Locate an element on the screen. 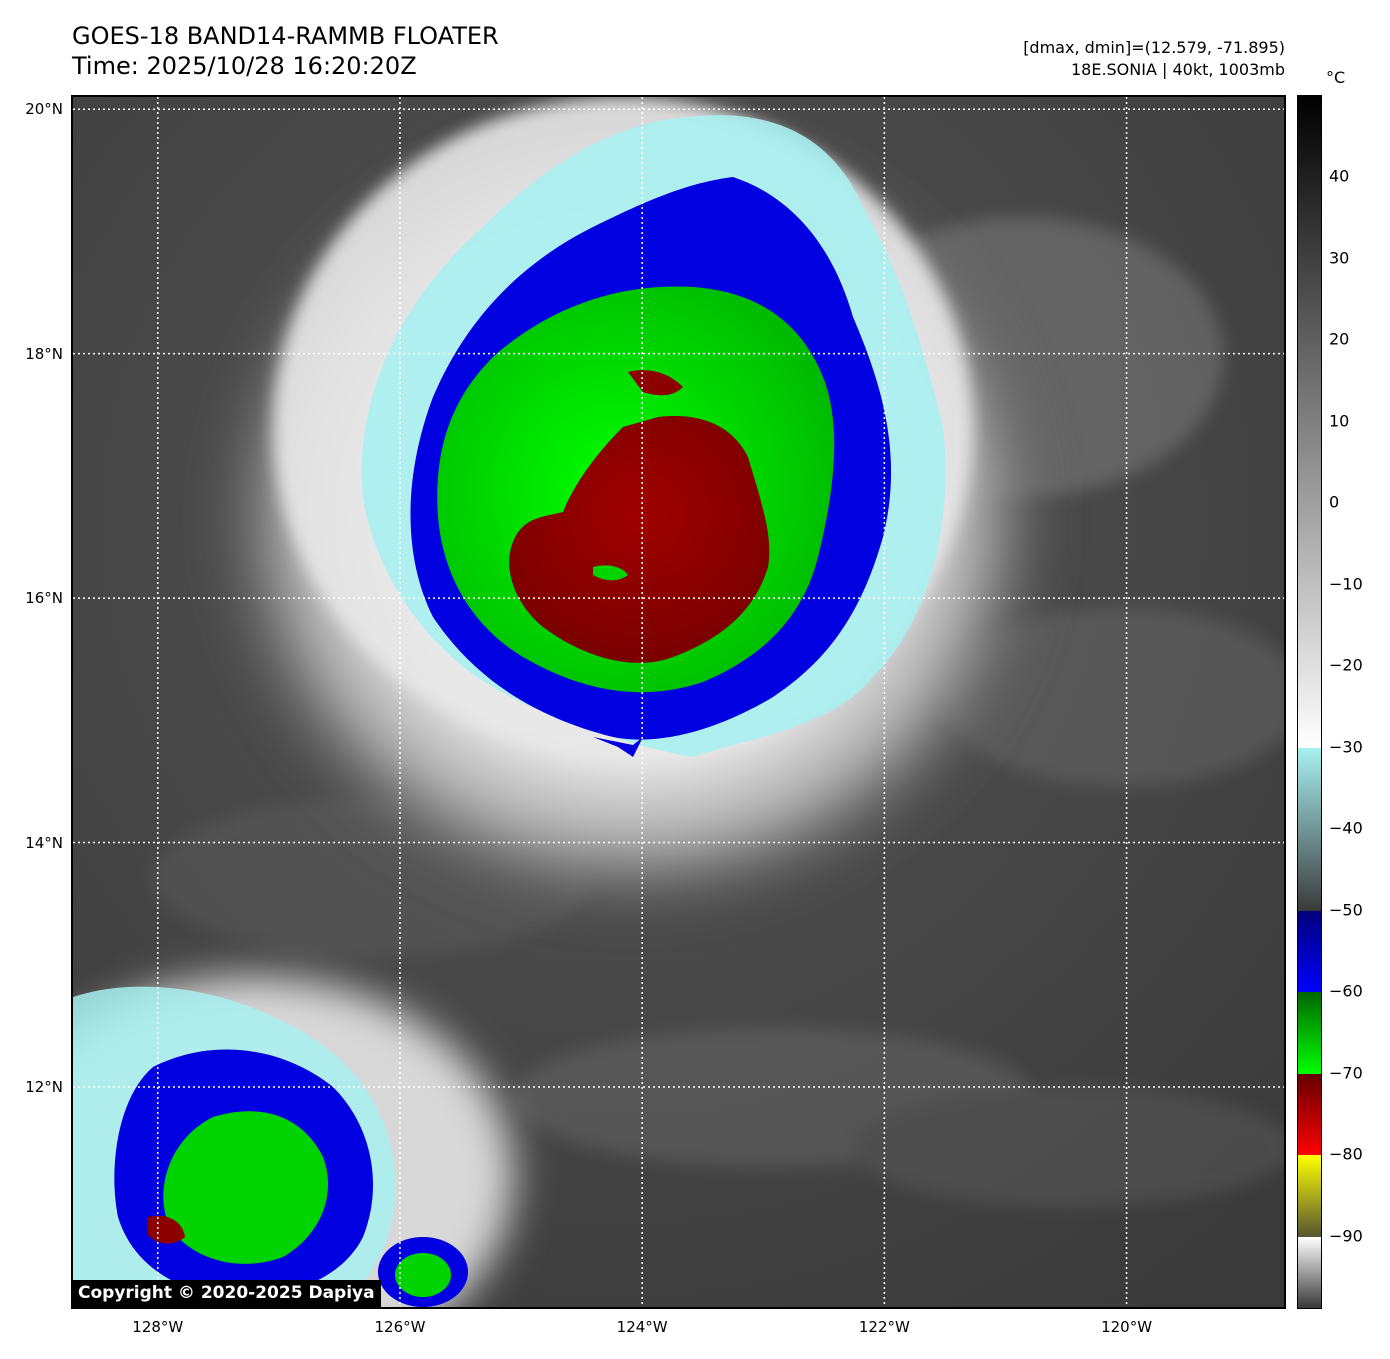 This screenshot has width=1390, height=1359. colorbar-tick-label: −20 is located at coordinates (1346, 665).